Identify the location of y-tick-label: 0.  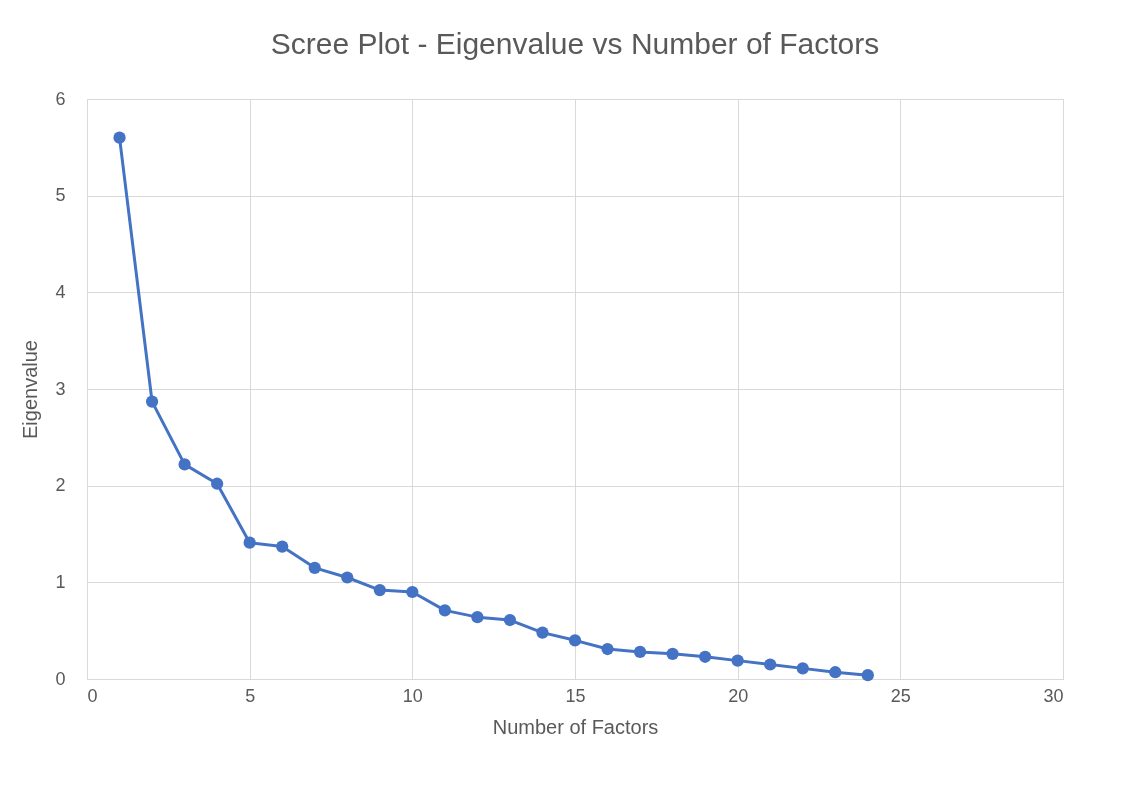
(60, 678).